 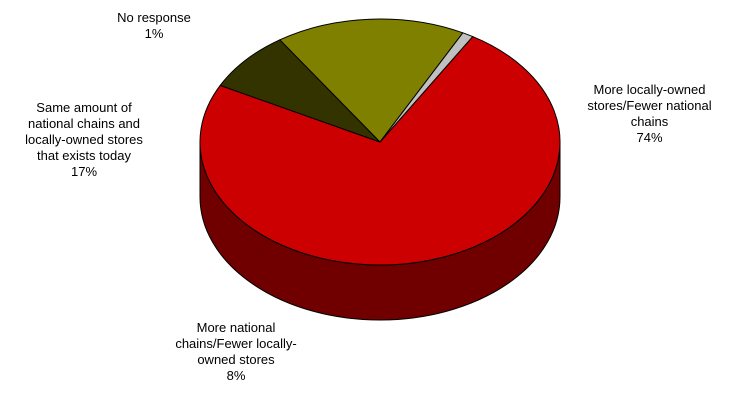 What do you see at coordinates (426, 87) in the screenshot?
I see `pie-slice-noresp` at bounding box center [426, 87].